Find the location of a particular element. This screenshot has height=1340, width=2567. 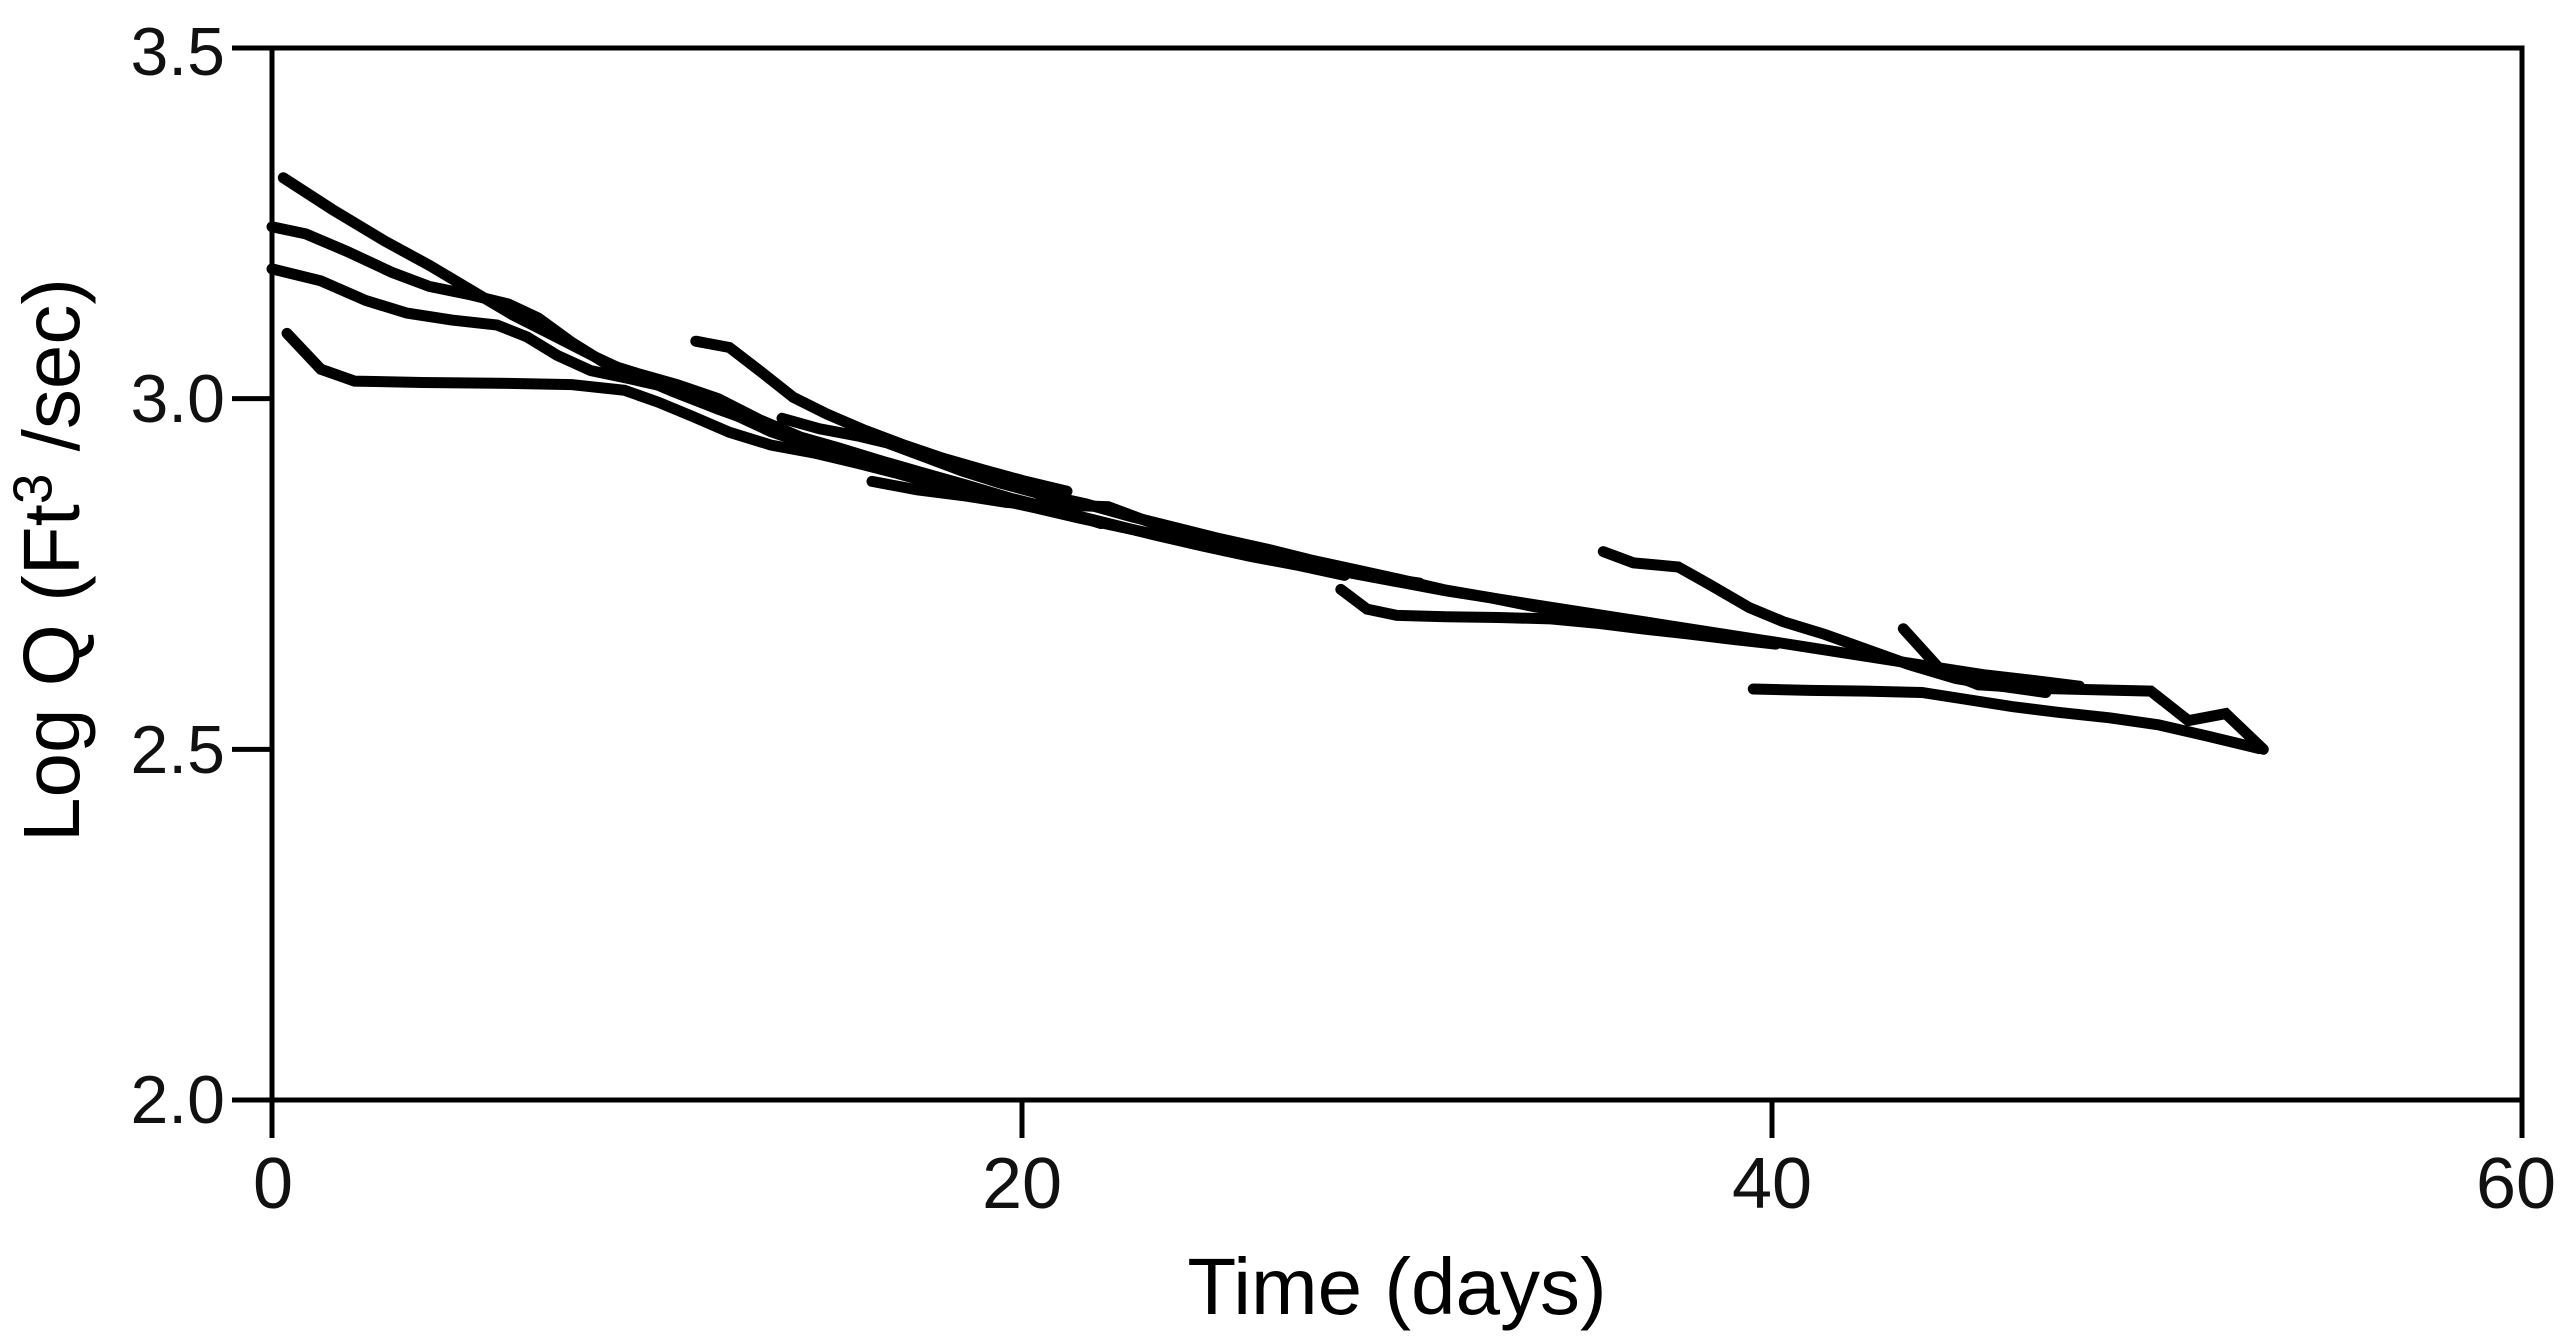

x-tick-label-0: 0 is located at coordinates (273, 1184).